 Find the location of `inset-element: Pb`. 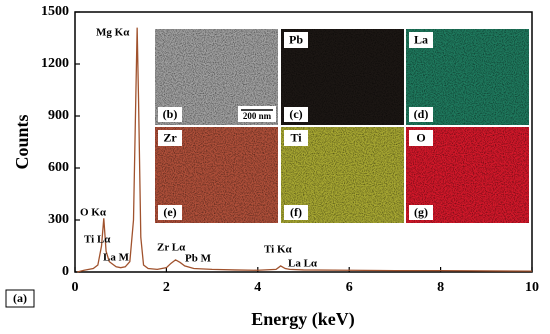

inset-element: Pb is located at coordinates (296, 39).